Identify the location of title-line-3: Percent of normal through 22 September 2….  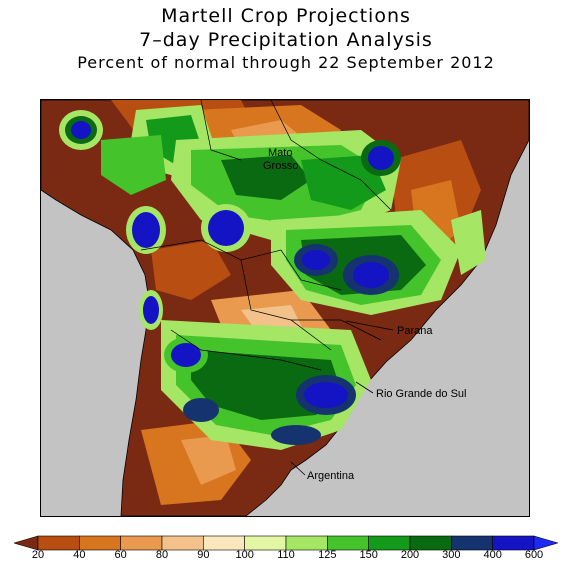
(286, 62).